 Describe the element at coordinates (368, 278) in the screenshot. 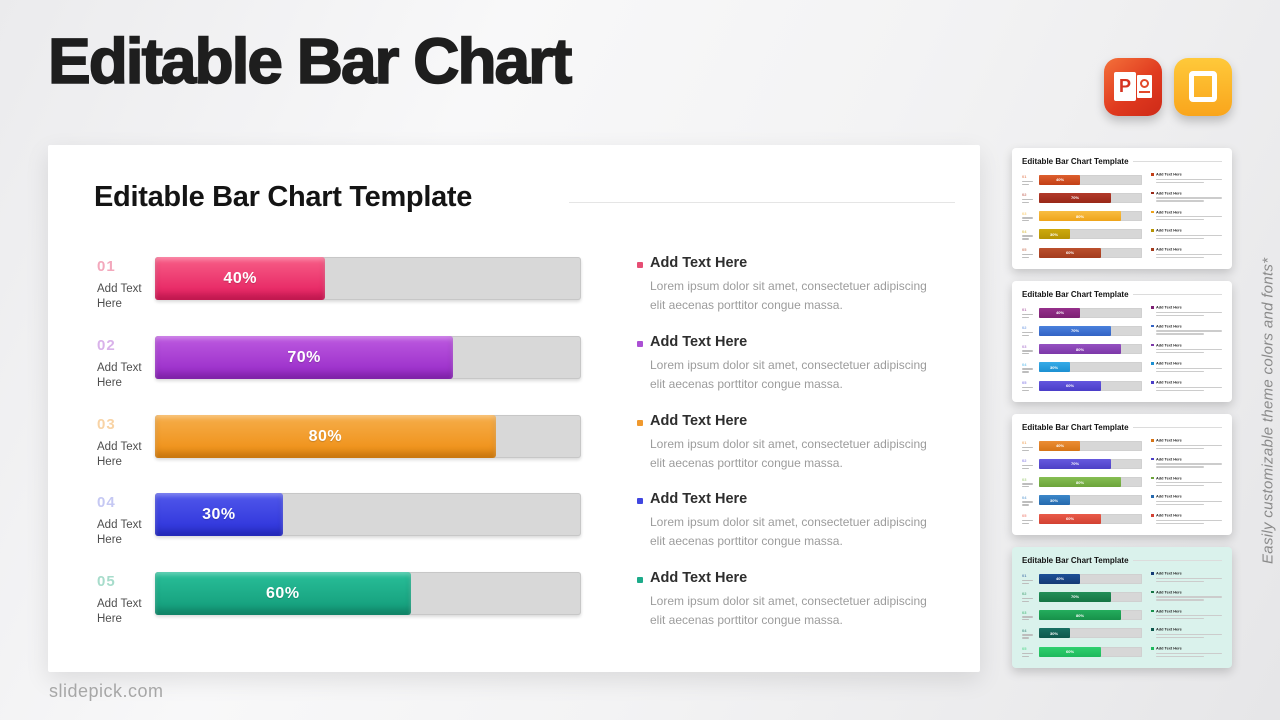

I see `bar-track: 40%` at that location.